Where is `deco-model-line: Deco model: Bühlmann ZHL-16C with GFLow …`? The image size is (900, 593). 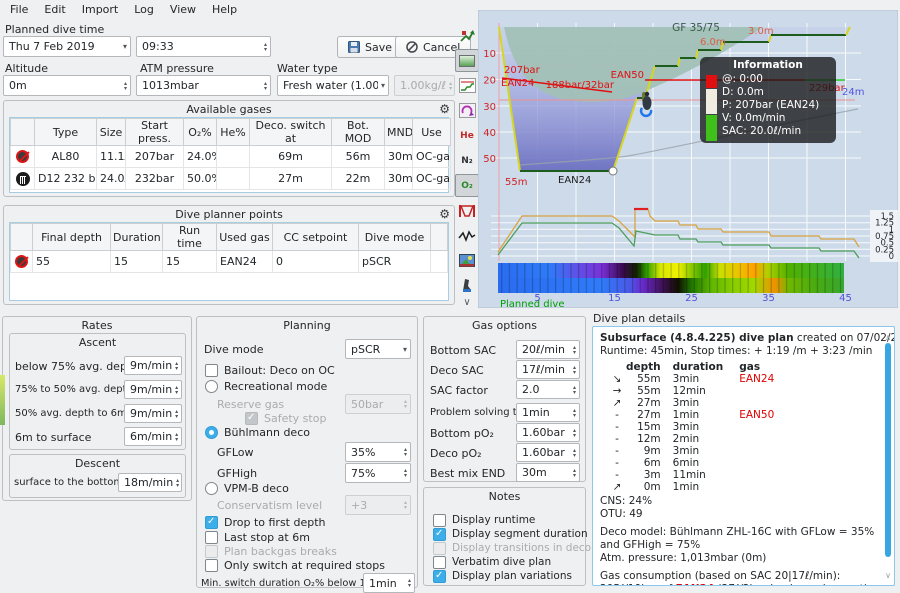
deco-model-line: Deco model: Bühlmann ZHL-16C with GFLow … is located at coordinates (737, 538).